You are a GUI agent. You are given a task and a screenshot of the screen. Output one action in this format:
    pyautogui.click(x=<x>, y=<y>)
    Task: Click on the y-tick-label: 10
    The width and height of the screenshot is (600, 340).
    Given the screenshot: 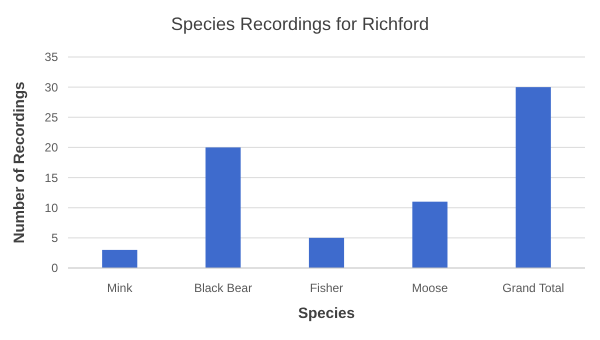 What is the action you would take?
    pyautogui.click(x=51, y=207)
    